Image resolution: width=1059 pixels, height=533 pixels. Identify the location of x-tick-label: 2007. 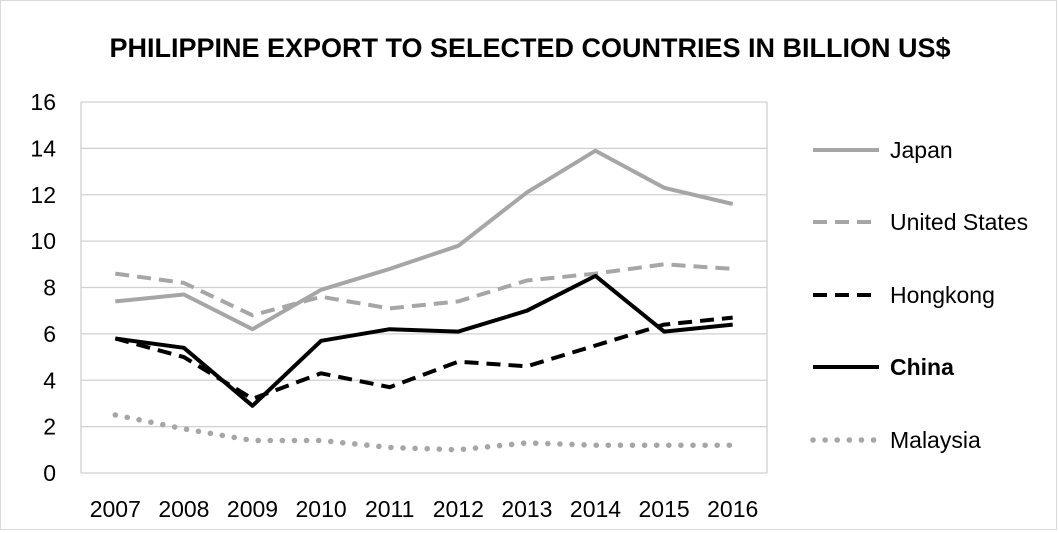
(115, 509).